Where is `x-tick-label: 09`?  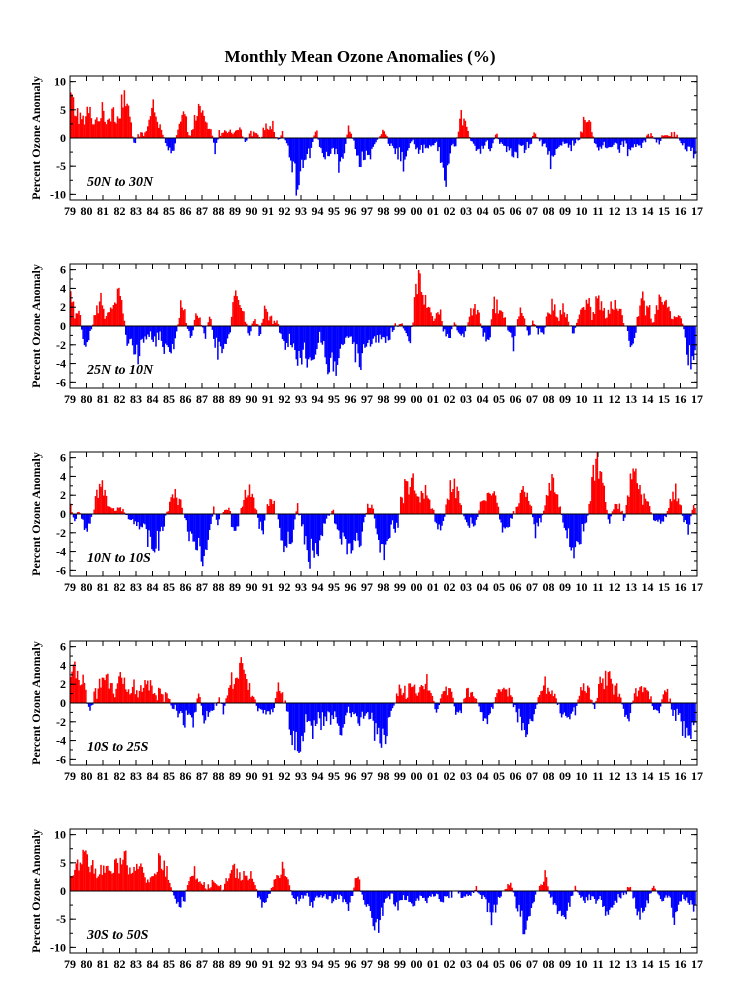 x-tick-label: 09 is located at coordinates (565, 211).